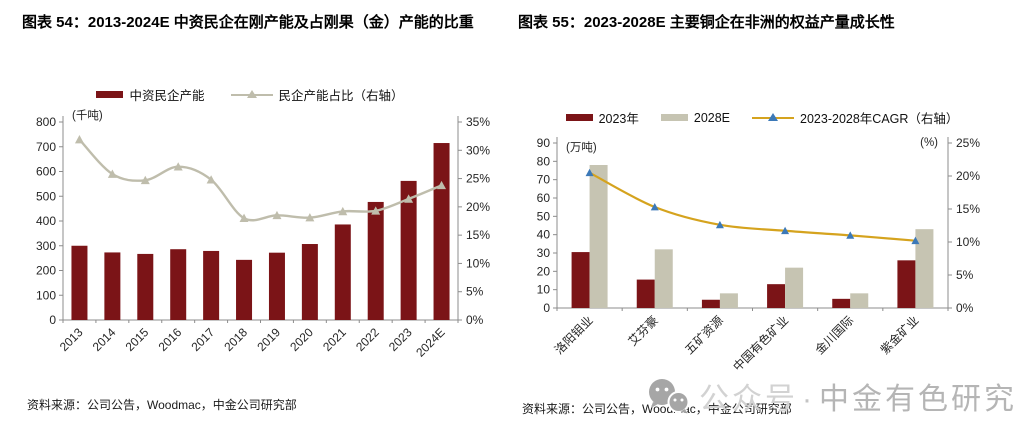  Describe the element at coordinates (712, 117) in the screenshot. I see `legend-label: 2028E` at that location.